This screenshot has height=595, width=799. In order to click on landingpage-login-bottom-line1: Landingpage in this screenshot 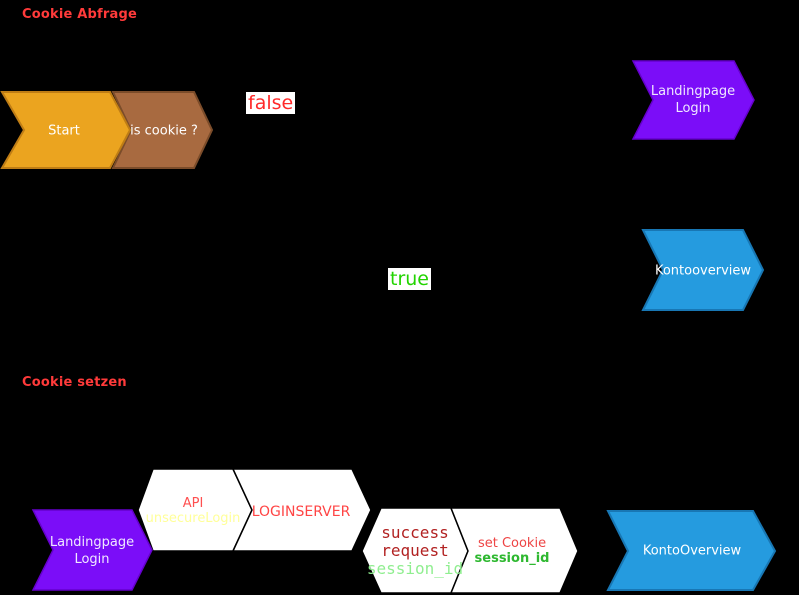, I will do `click(92, 542)`.